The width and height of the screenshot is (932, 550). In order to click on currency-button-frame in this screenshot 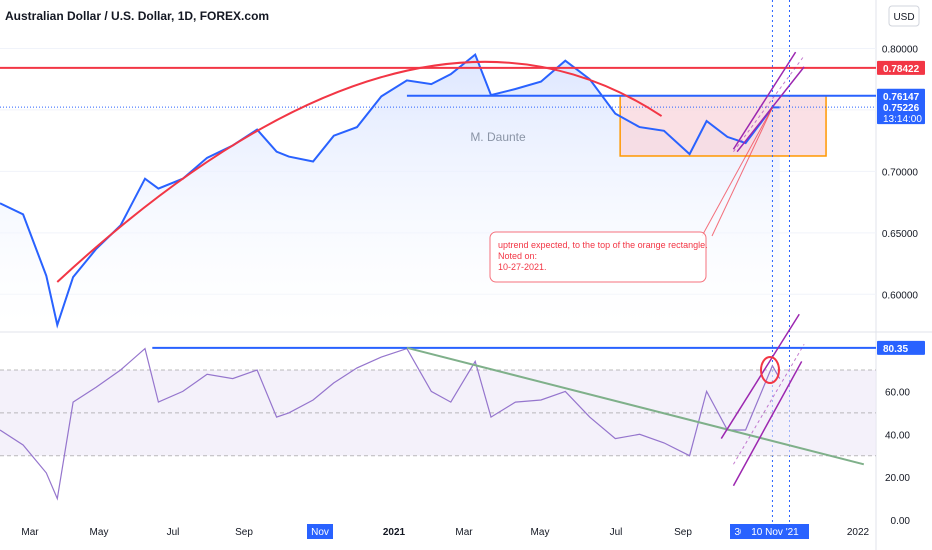, I will do `click(904, 16)`.